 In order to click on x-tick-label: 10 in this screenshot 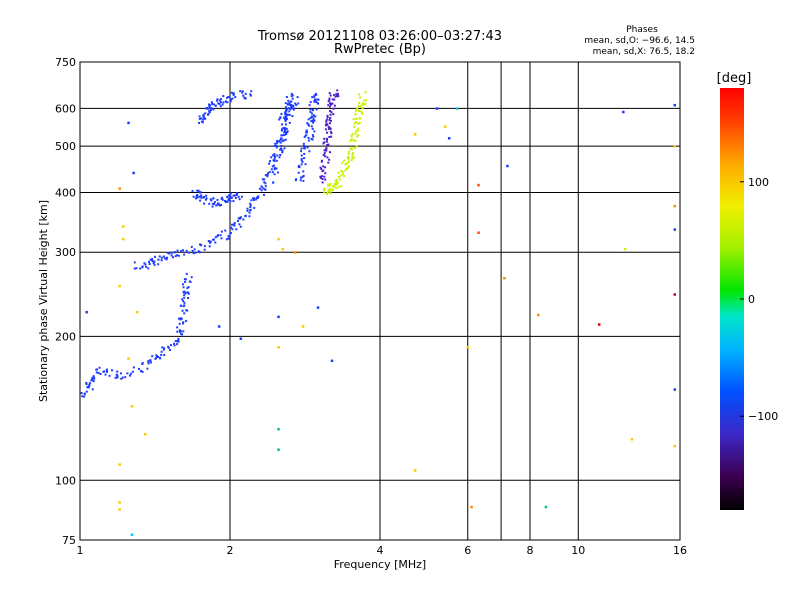, I will do `click(578, 550)`.